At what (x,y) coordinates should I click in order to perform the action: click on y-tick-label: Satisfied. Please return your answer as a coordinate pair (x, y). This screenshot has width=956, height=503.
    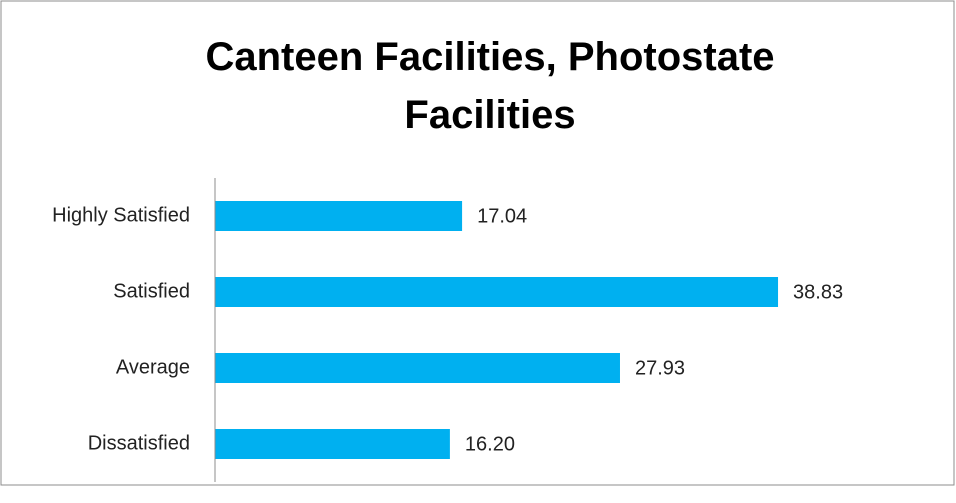
    Looking at the image, I should click on (151, 291).